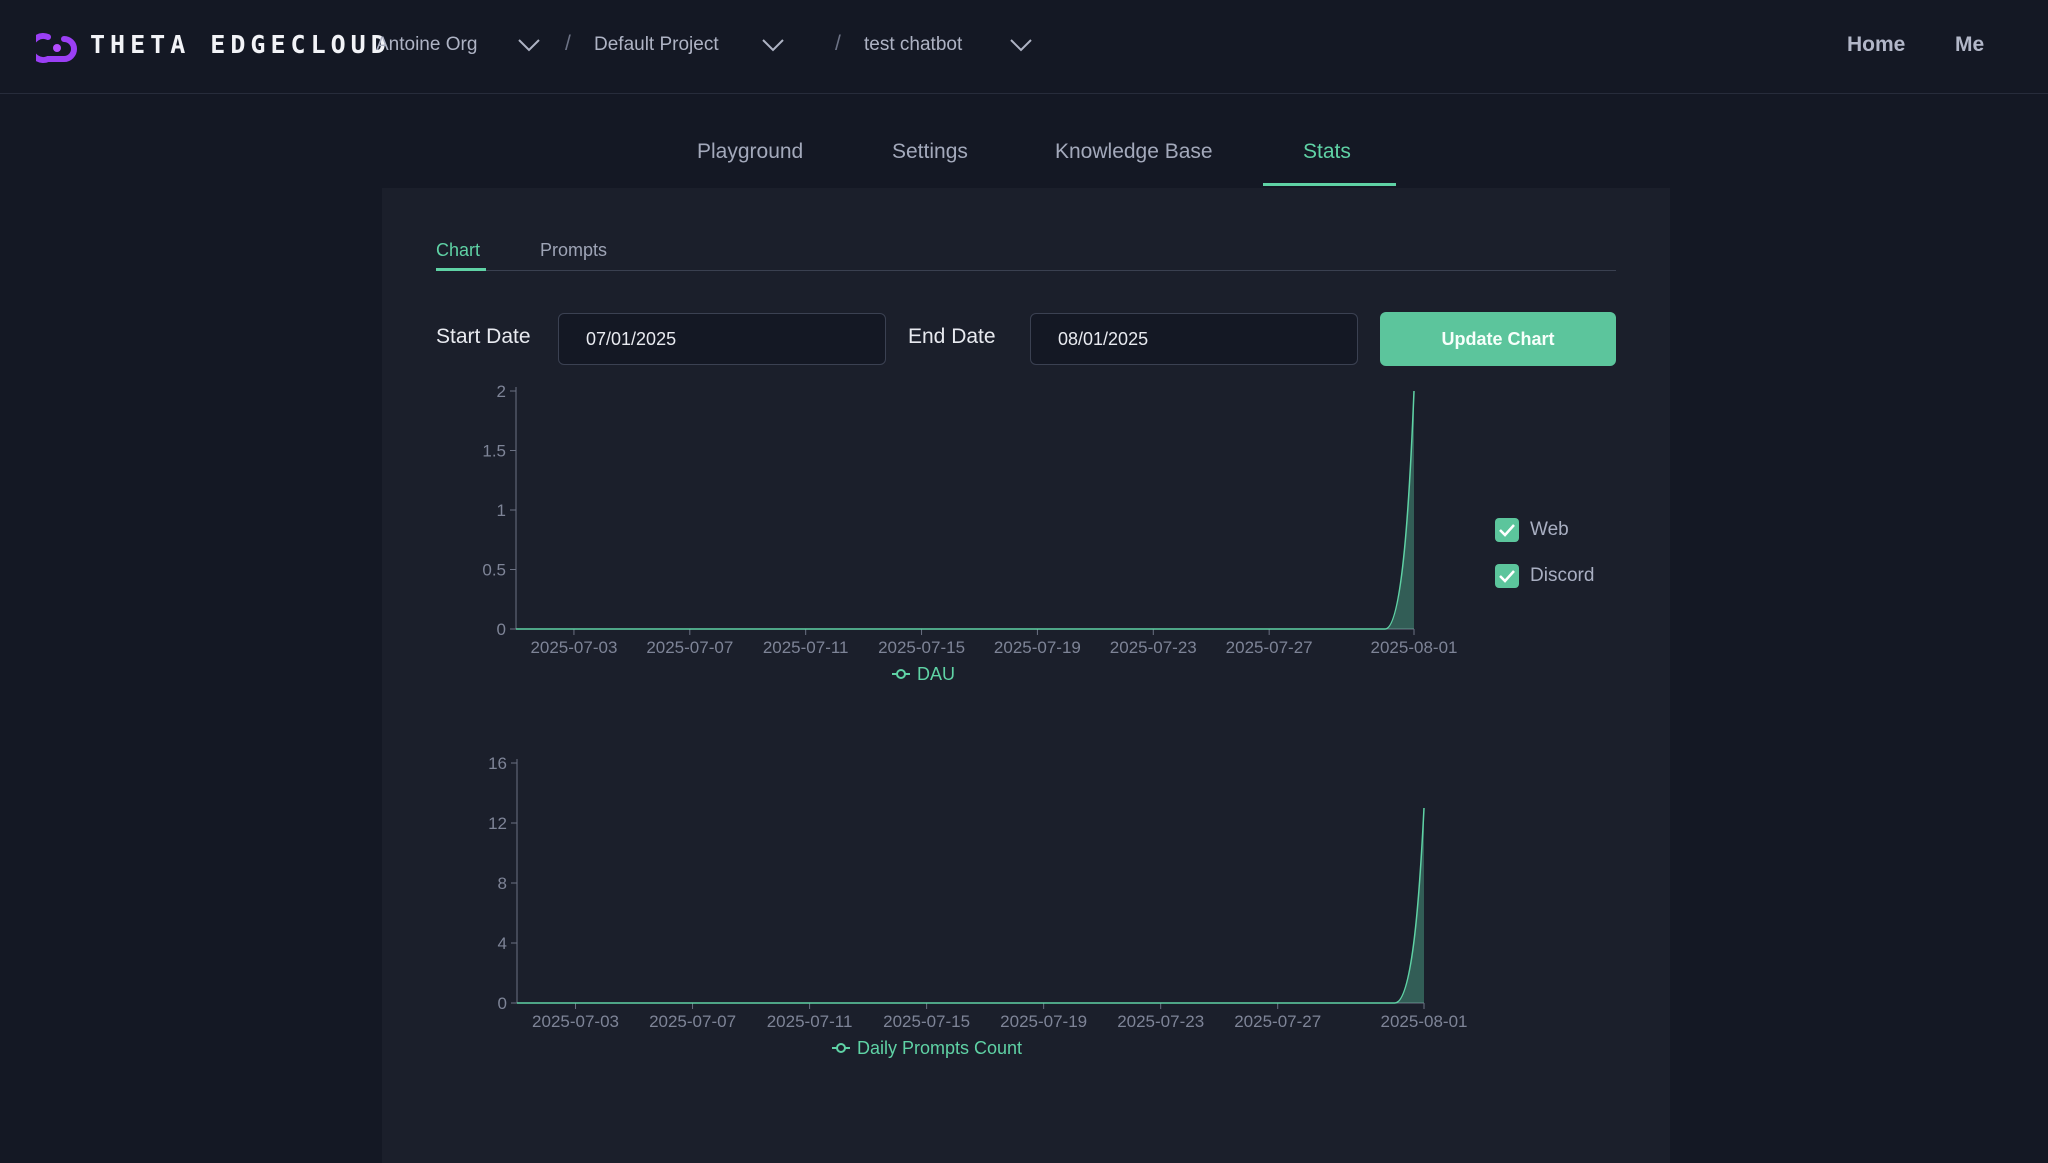  Describe the element at coordinates (656, 44) in the screenshot. I see `breadcrumb-project: Default Project` at that location.